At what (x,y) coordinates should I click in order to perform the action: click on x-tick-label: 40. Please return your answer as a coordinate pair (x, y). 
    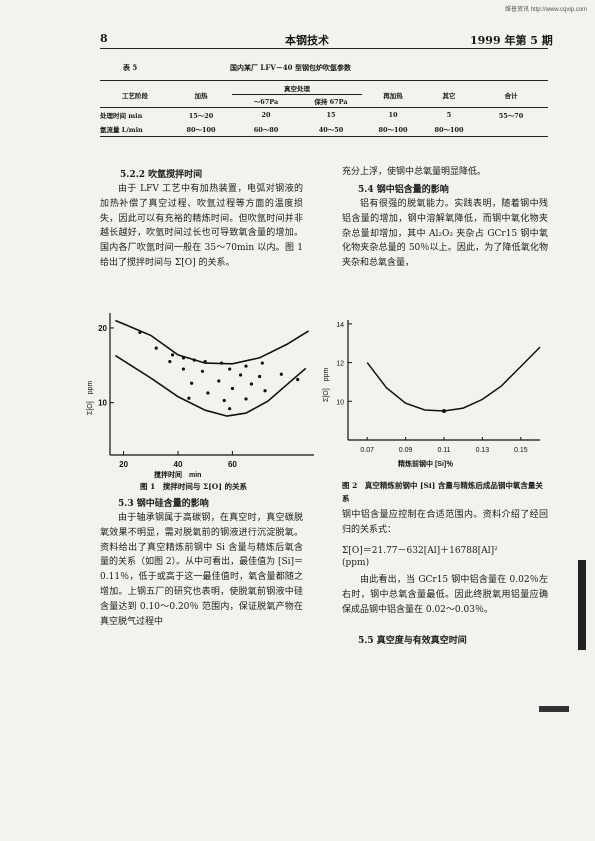
    Looking at the image, I should click on (178, 464).